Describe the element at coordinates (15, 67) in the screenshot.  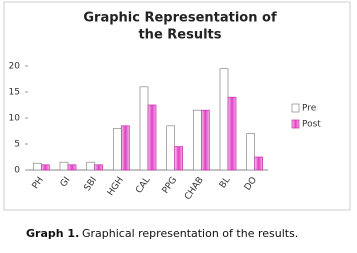
I see `y-tick-label: 20` at that location.